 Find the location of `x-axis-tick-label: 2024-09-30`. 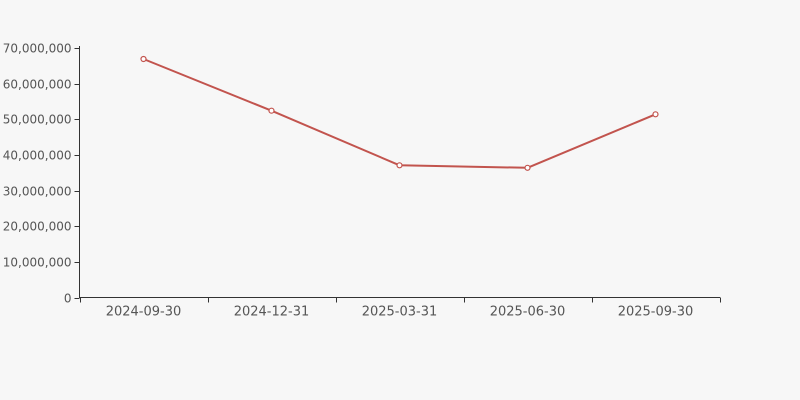

x-axis-tick-label: 2024-09-30 is located at coordinates (144, 312).